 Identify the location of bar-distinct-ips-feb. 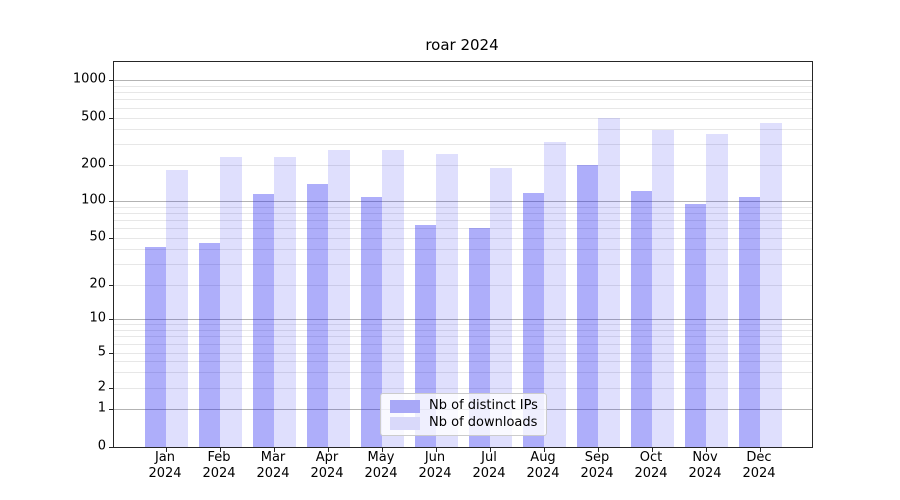
(209, 345).